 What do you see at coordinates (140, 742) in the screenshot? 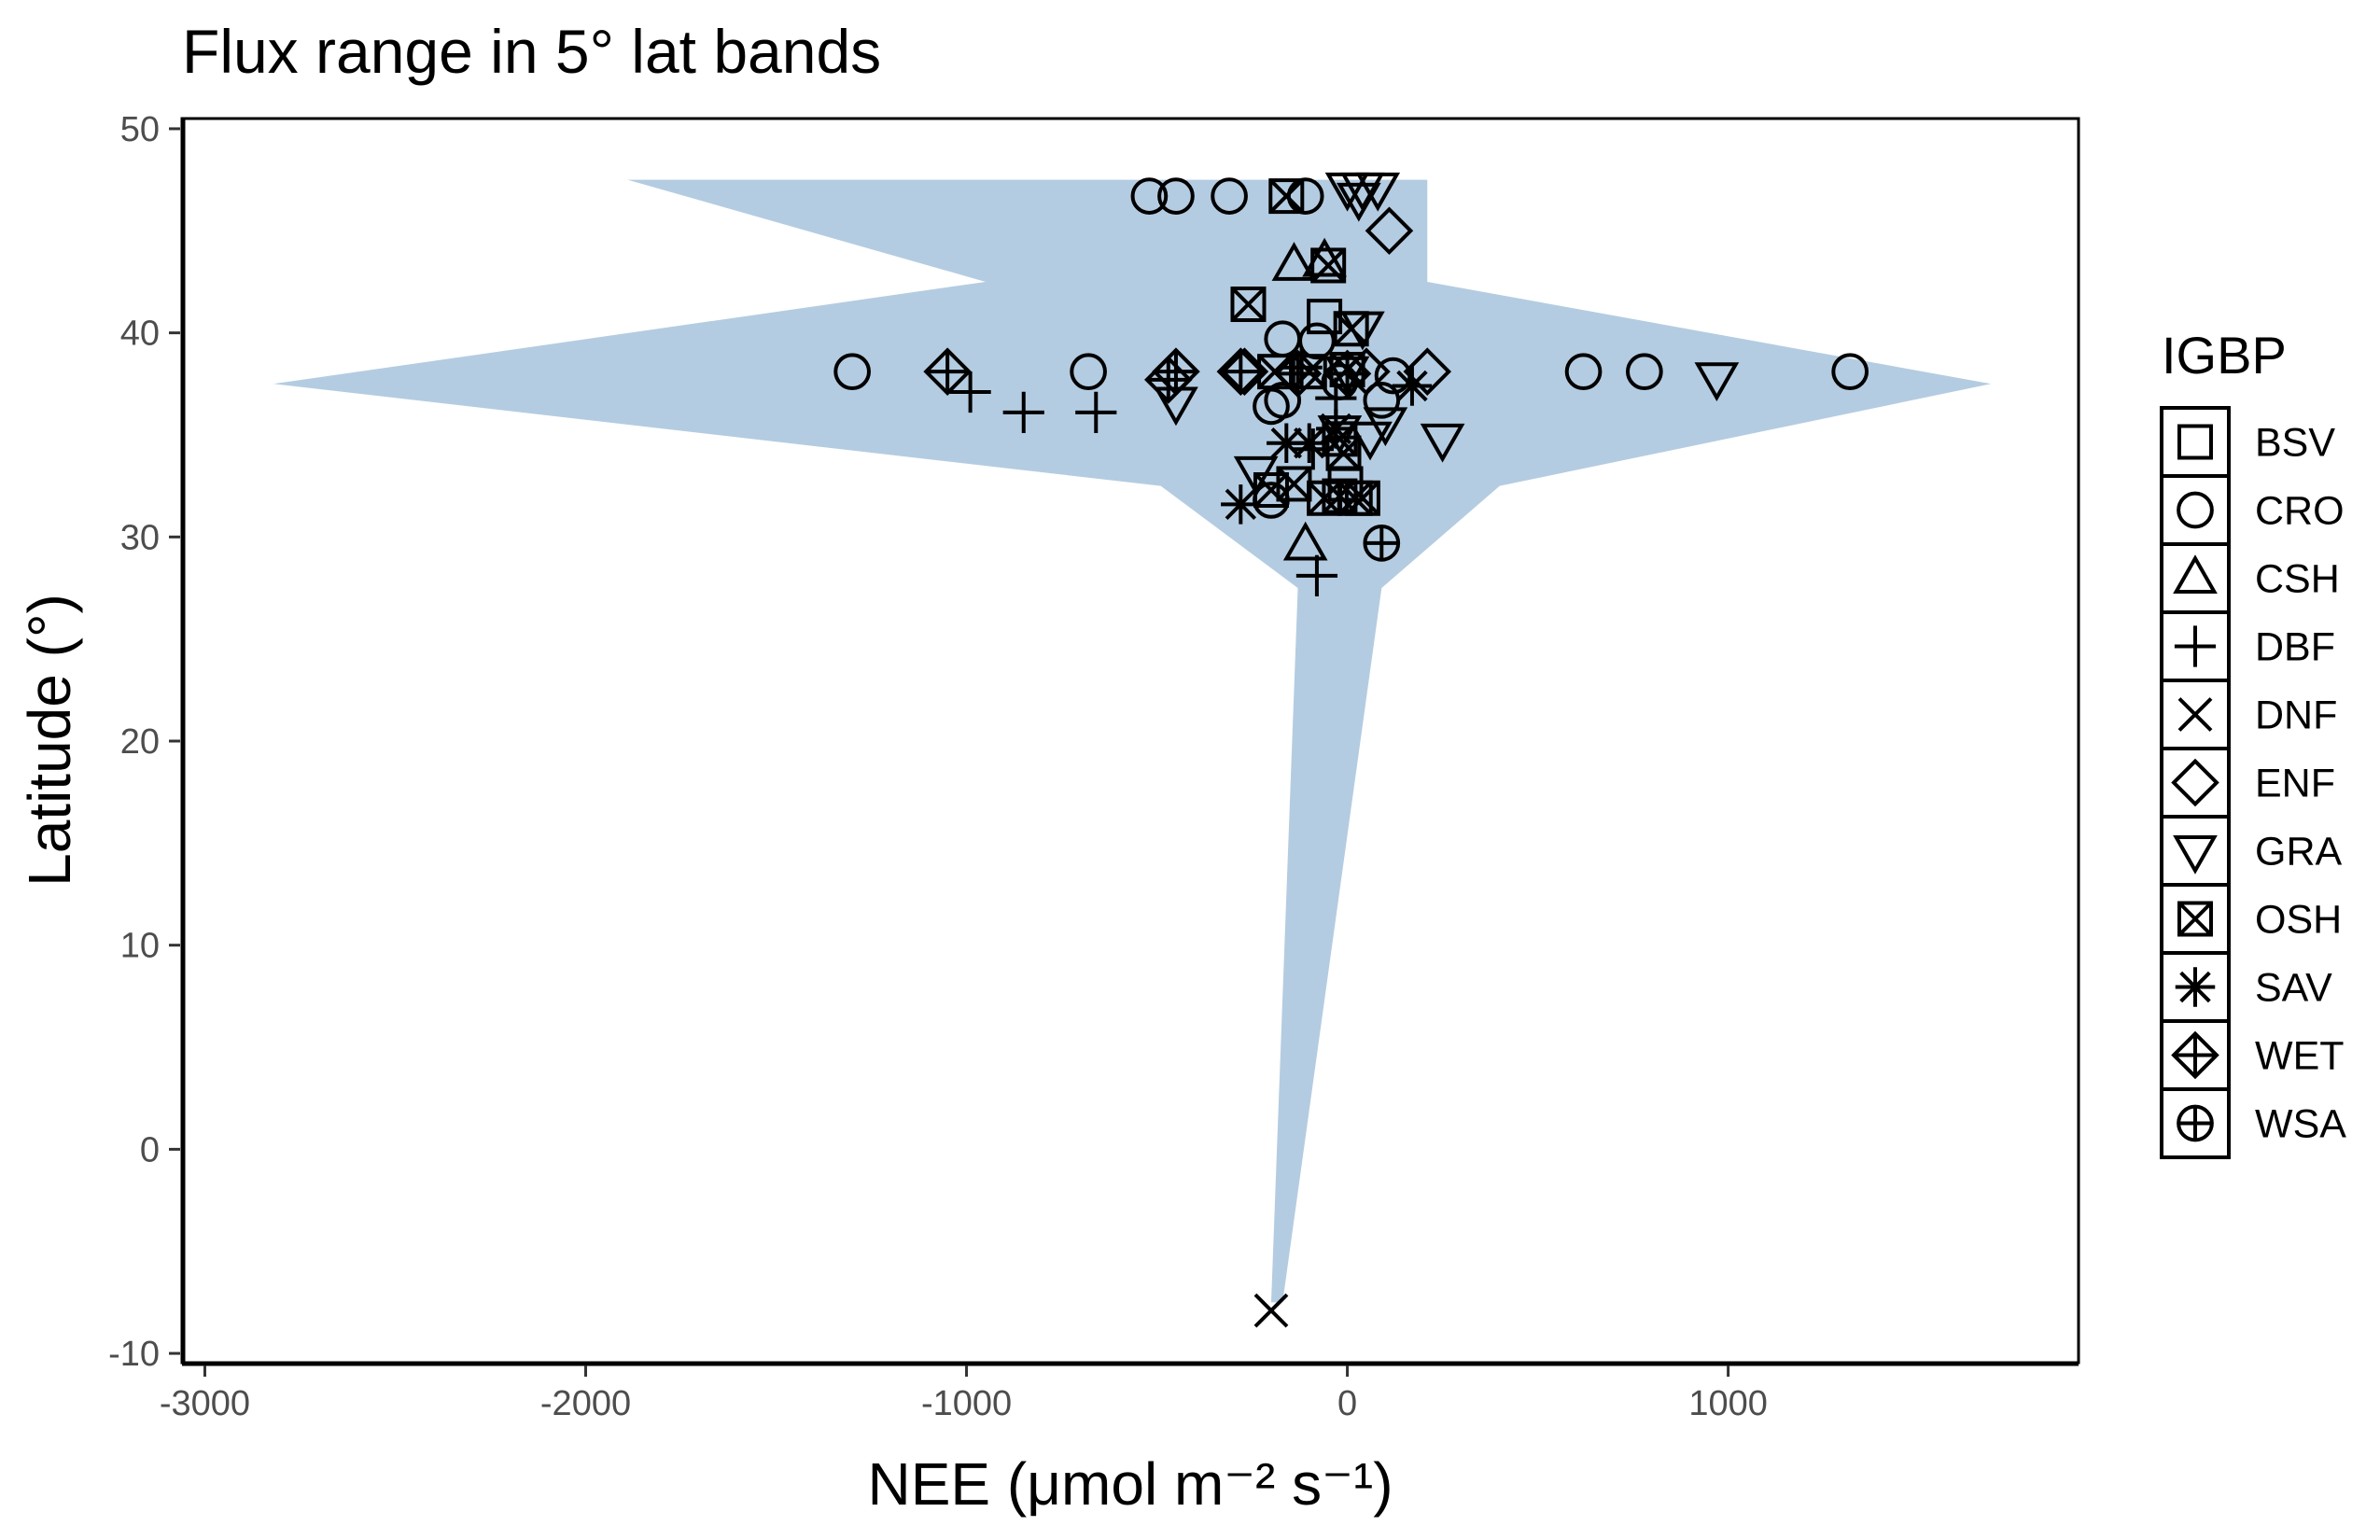
I see `y-tick-label: 20` at bounding box center [140, 742].